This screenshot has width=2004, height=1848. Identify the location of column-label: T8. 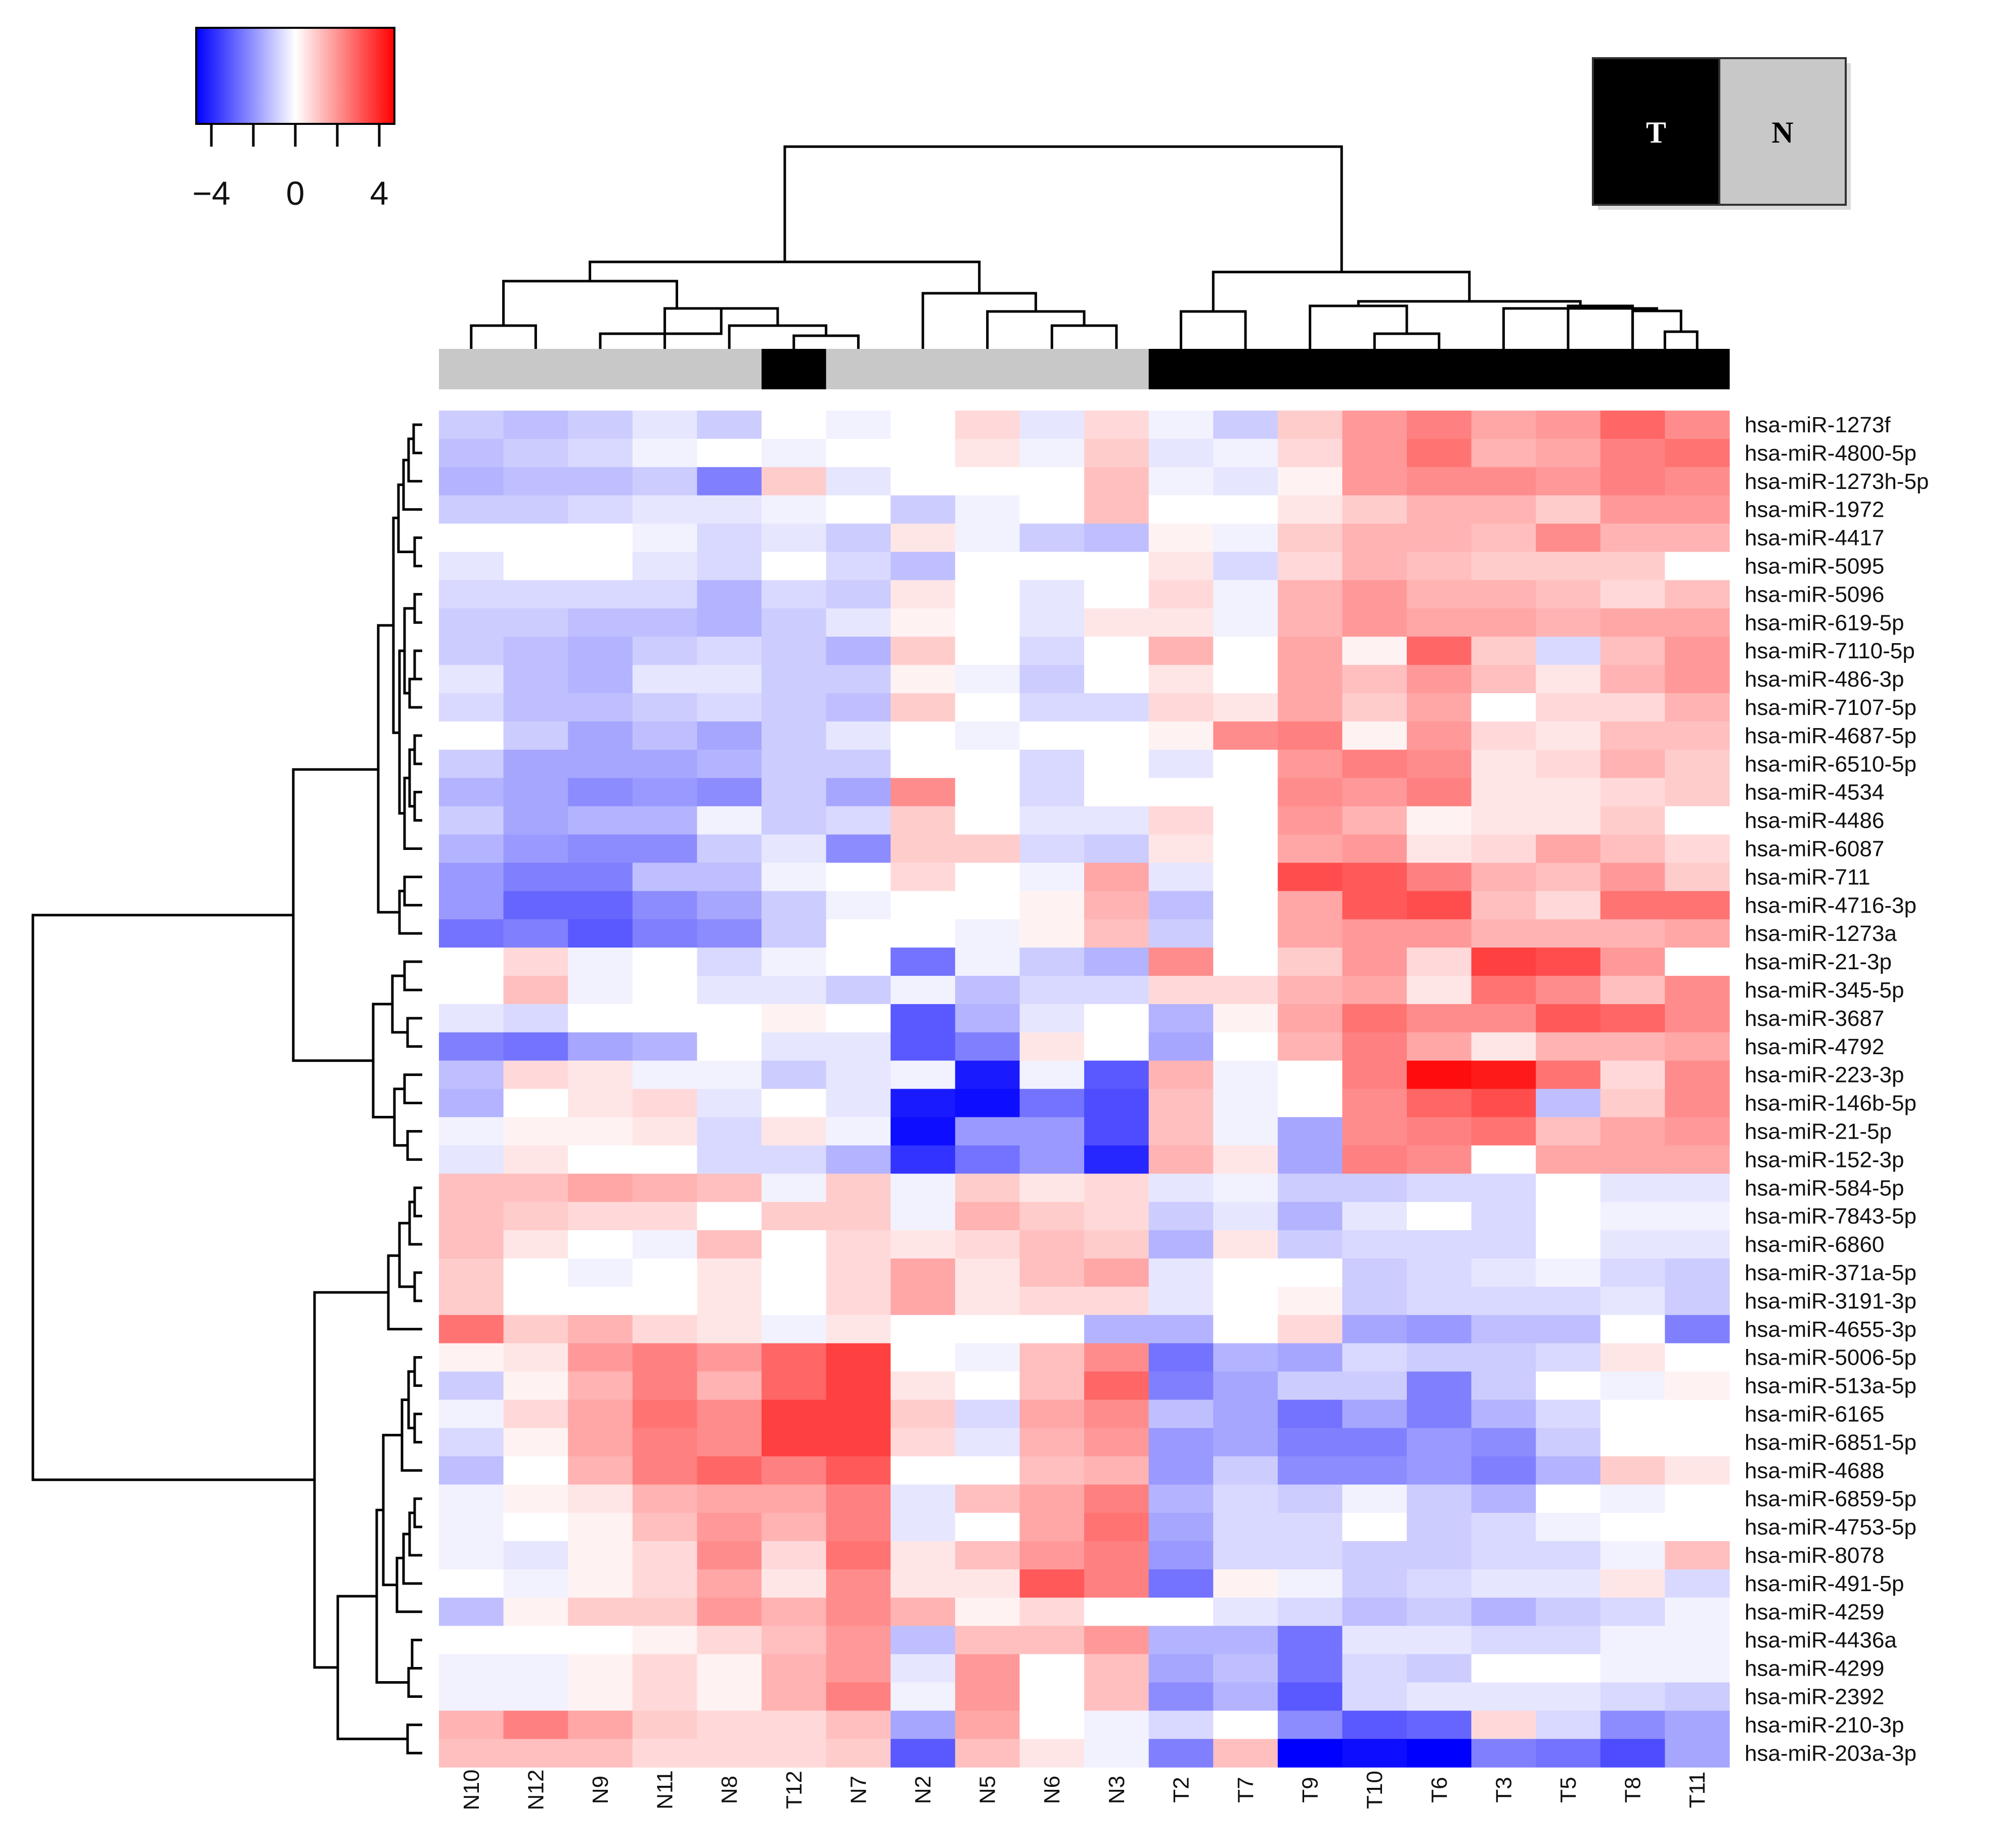
(1633, 1789).